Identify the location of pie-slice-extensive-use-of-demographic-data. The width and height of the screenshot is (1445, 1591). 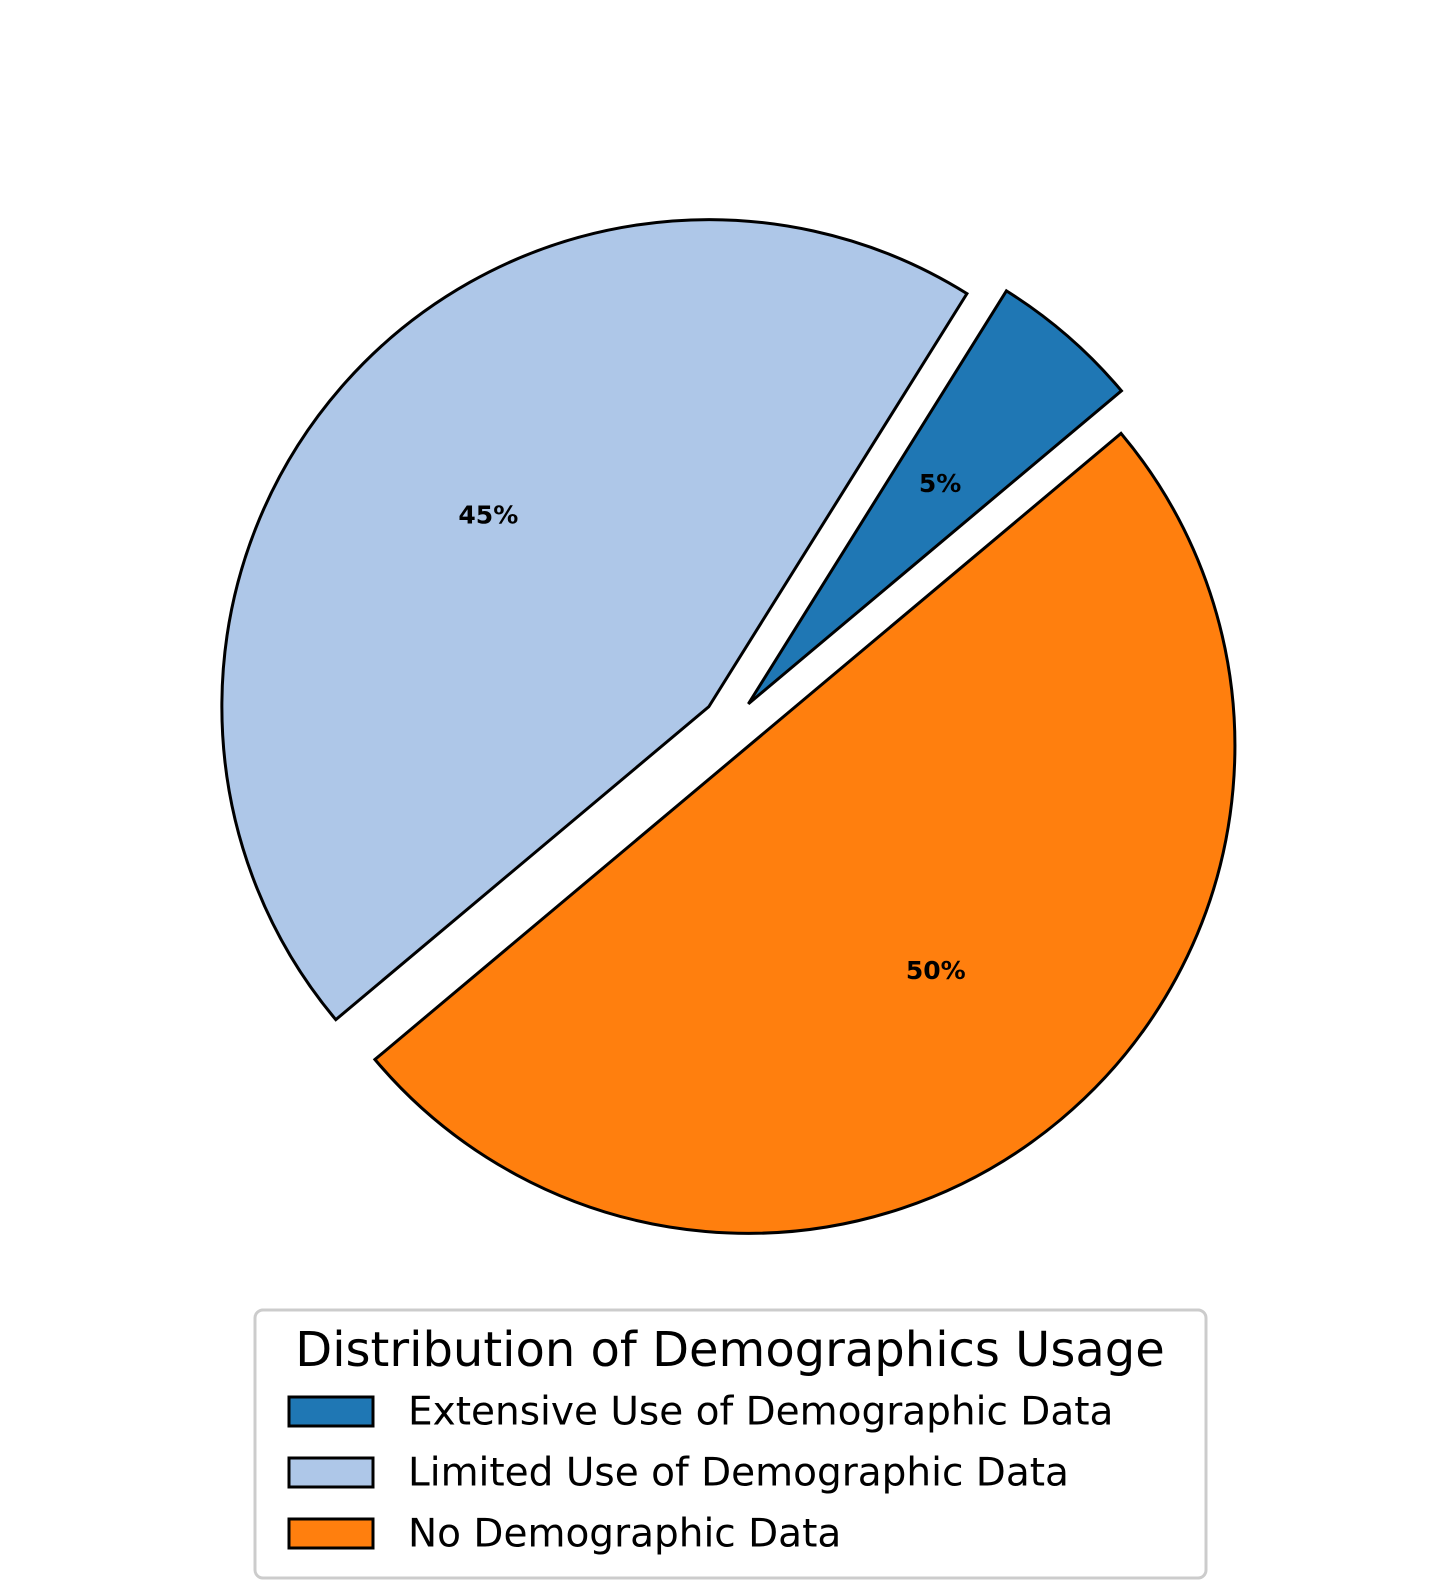
(935, 497).